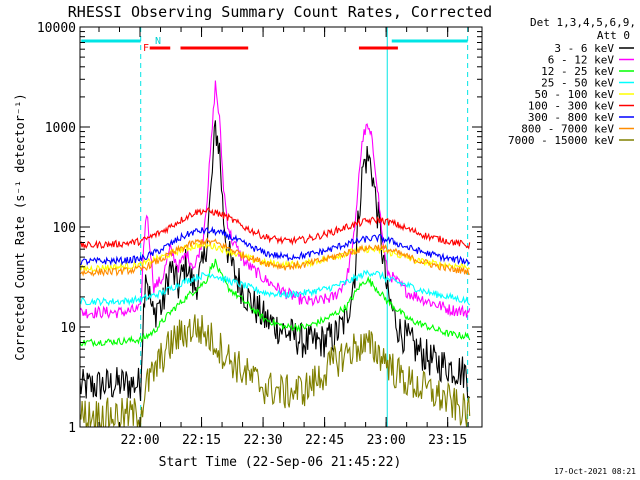  Describe the element at coordinates (20, 226) in the screenshot. I see `y-axis-label: Corrected Count Rate (s⁻¹ detector⁻¹)` at that location.